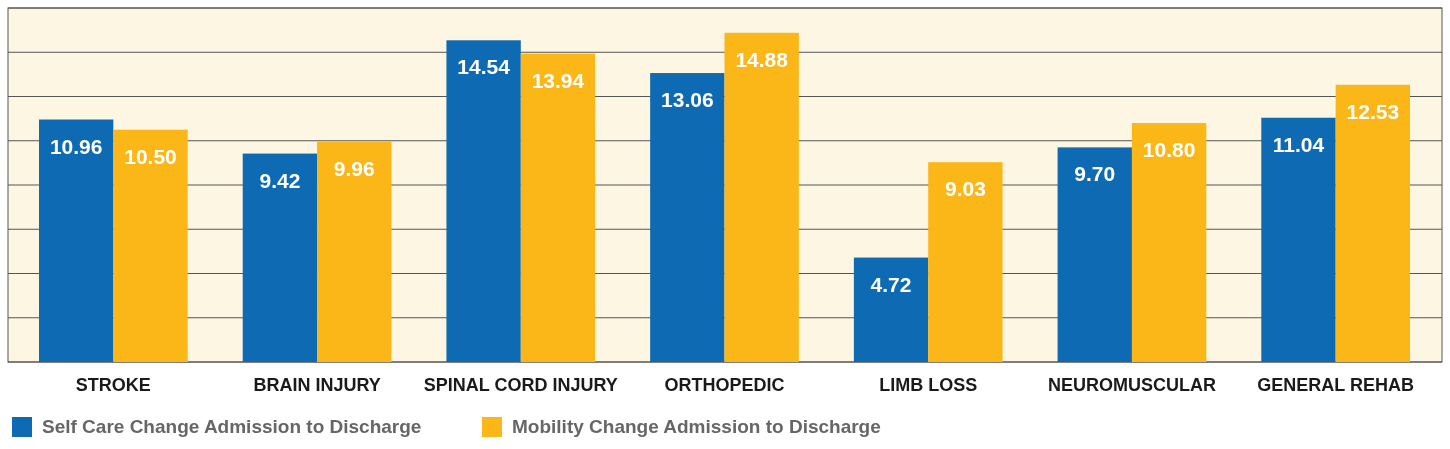  Describe the element at coordinates (1335, 385) in the screenshot. I see `x-tick-label: GENERAL REHAB` at that location.